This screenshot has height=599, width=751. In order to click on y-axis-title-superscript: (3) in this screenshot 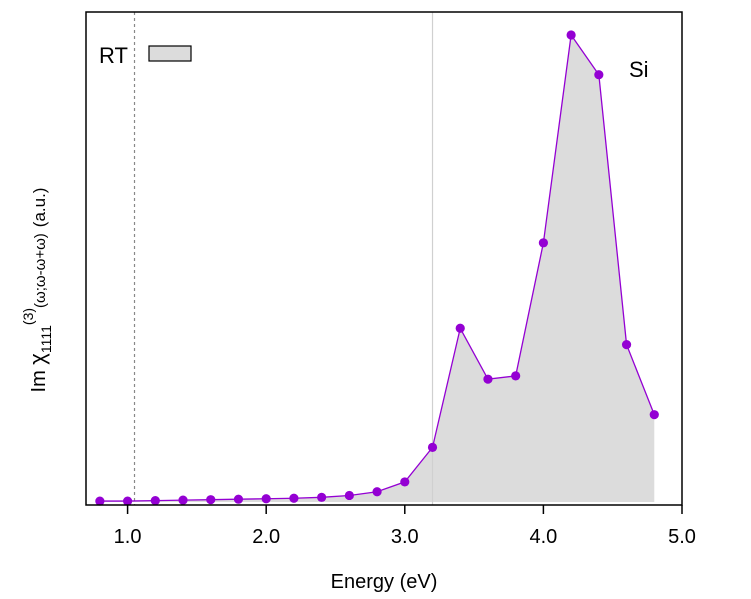, I will do `click(28, 316)`.